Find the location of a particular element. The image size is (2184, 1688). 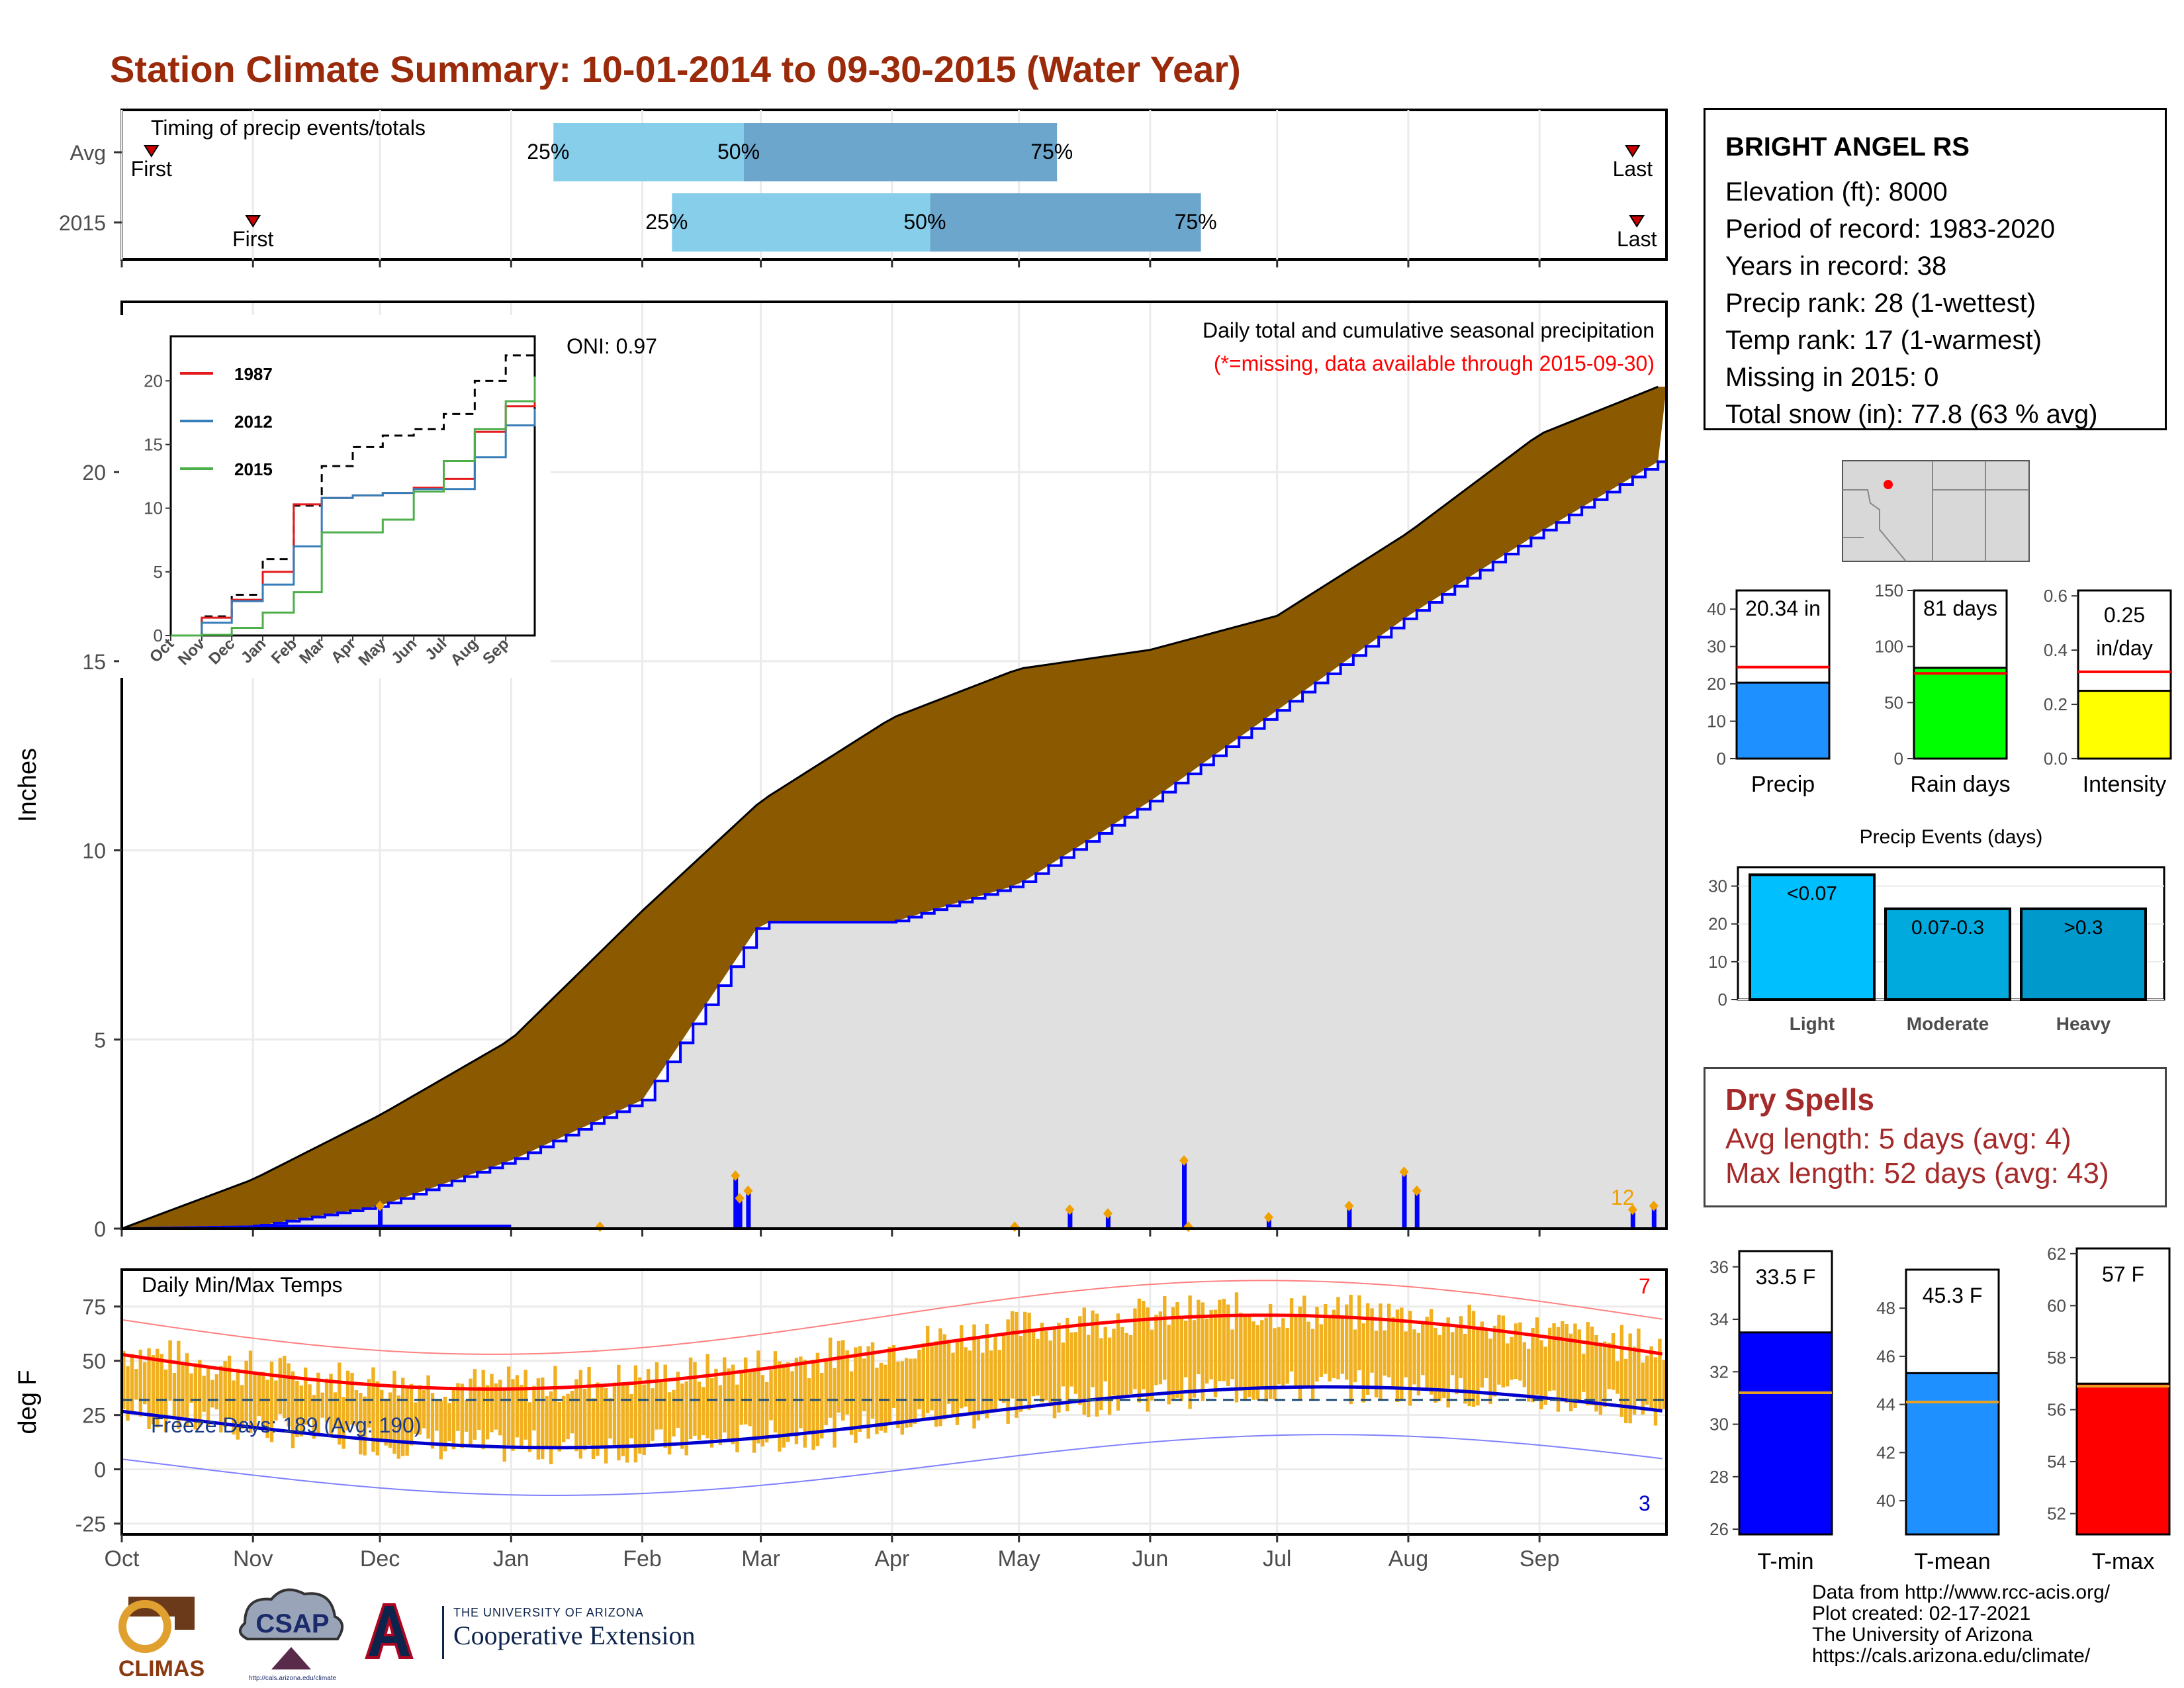

temp-bar-label: T-min is located at coordinates (1786, 1561).